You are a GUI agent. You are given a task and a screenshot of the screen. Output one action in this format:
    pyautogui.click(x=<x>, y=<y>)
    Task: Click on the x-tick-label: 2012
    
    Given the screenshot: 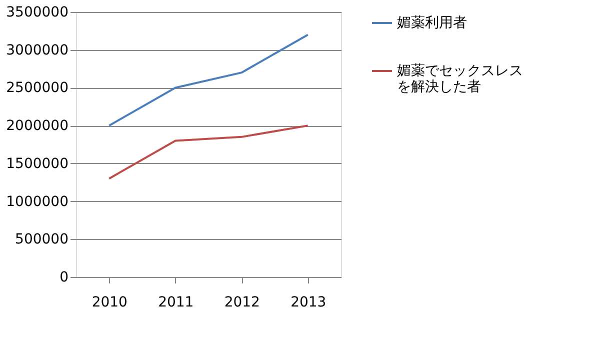 What is the action you would take?
    pyautogui.click(x=242, y=302)
    